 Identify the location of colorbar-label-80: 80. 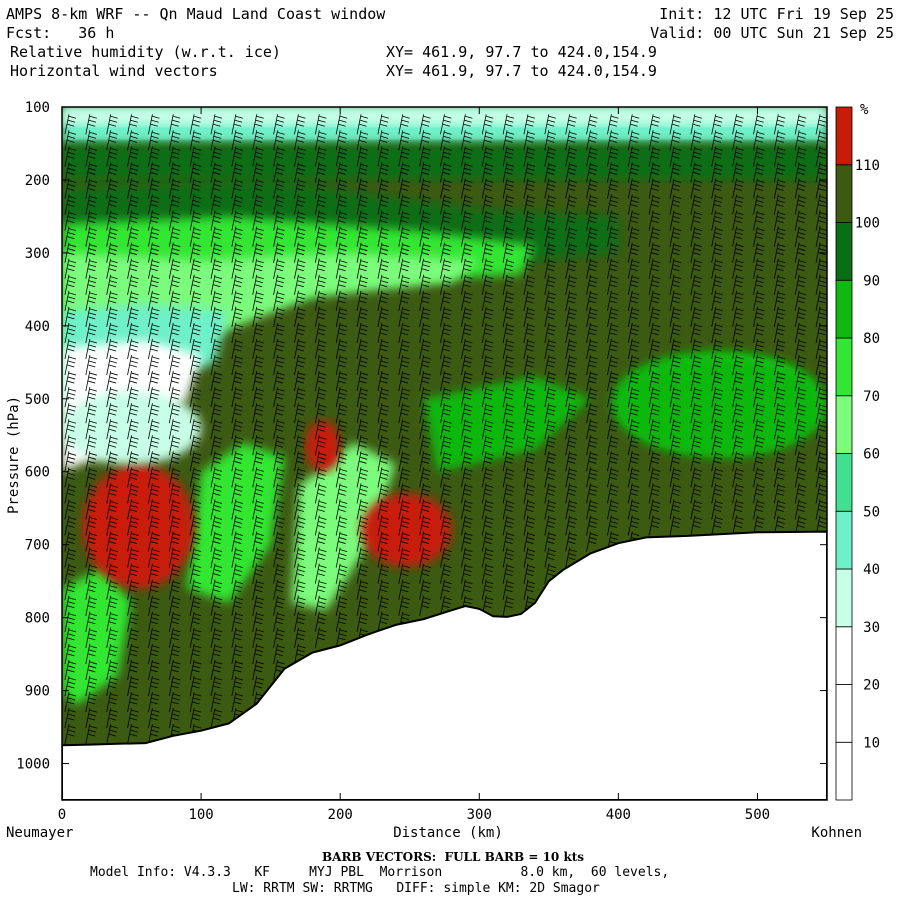
(871, 339).